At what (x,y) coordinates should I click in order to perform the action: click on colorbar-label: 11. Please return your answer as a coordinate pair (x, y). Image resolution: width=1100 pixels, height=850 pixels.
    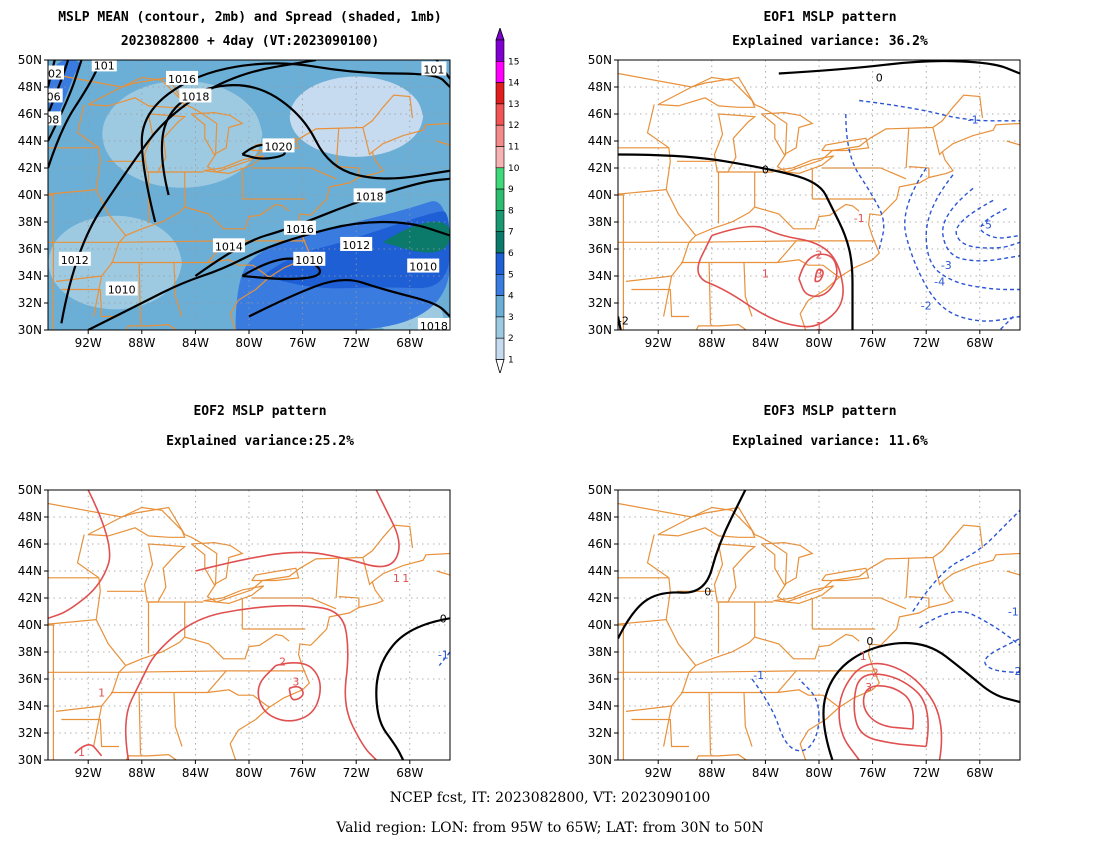
    Looking at the image, I should click on (513, 148).